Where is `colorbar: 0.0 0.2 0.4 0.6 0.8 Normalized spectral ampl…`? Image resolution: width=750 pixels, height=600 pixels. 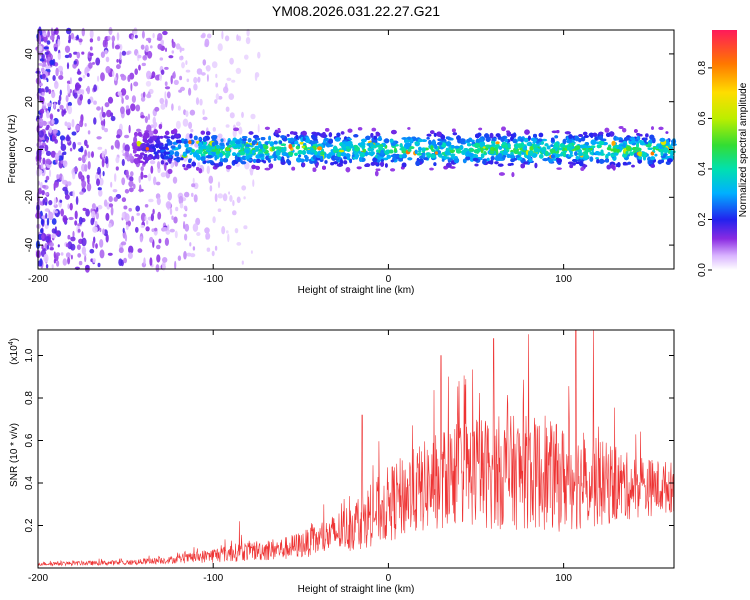 colorbar: 0.0 0.2 0.4 0.6 0.8 Normalized spectral ampl… is located at coordinates (723, 153).